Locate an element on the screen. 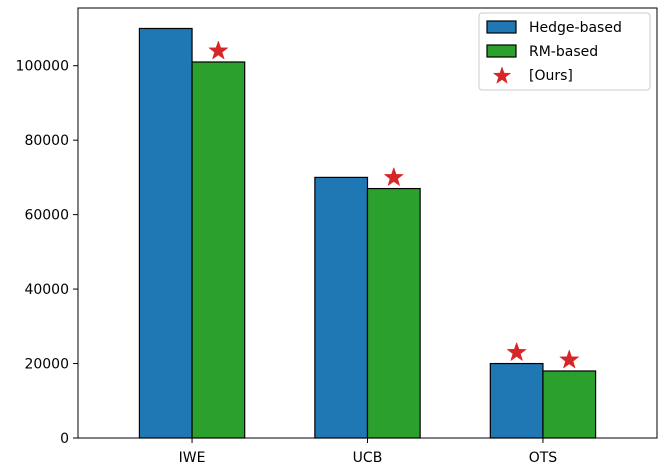 Image resolution: width=665 pixels, height=471 pixels. legend-swatch-rm-based is located at coordinates (501, 51).